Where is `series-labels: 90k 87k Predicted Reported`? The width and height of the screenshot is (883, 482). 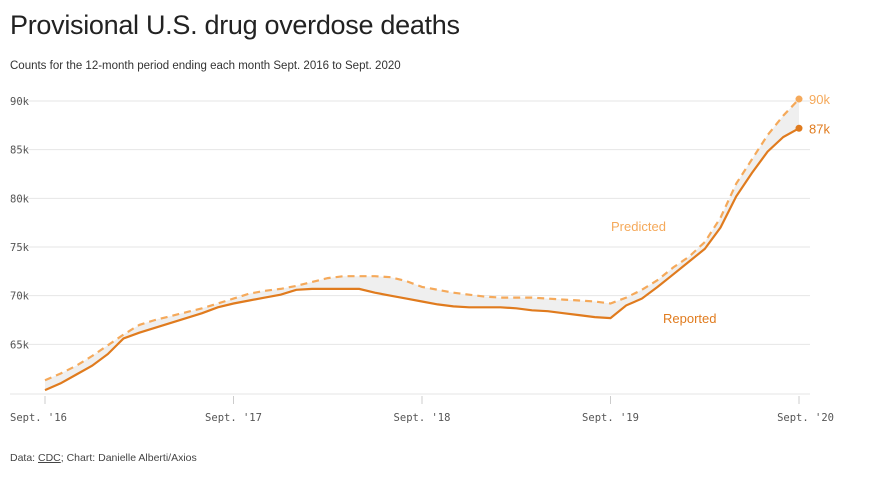 series-labels: 90k 87k Predicted Reported is located at coordinates (720, 209).